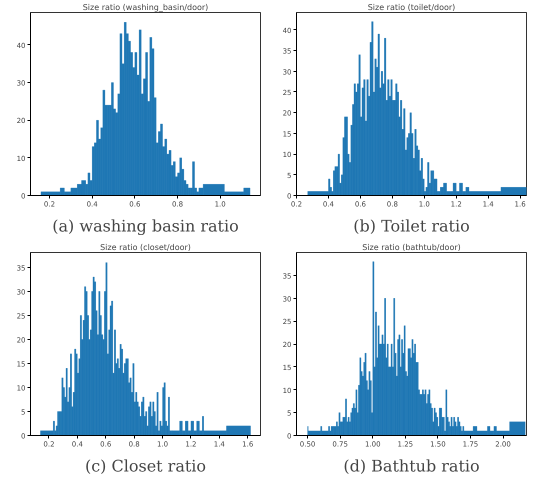 The height and width of the screenshot is (481, 533). I want to click on chart-title: Size ratio (washing_basin/door), so click(145, 7).